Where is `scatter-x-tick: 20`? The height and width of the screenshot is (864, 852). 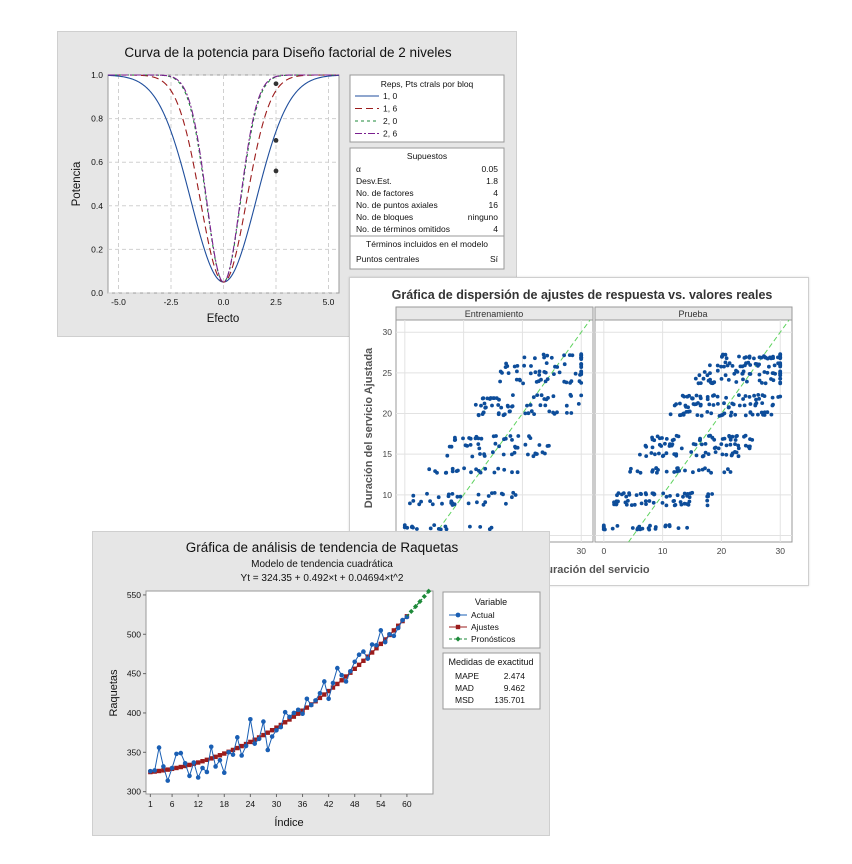
scatter-x-tick: 20 is located at coordinates (722, 551).